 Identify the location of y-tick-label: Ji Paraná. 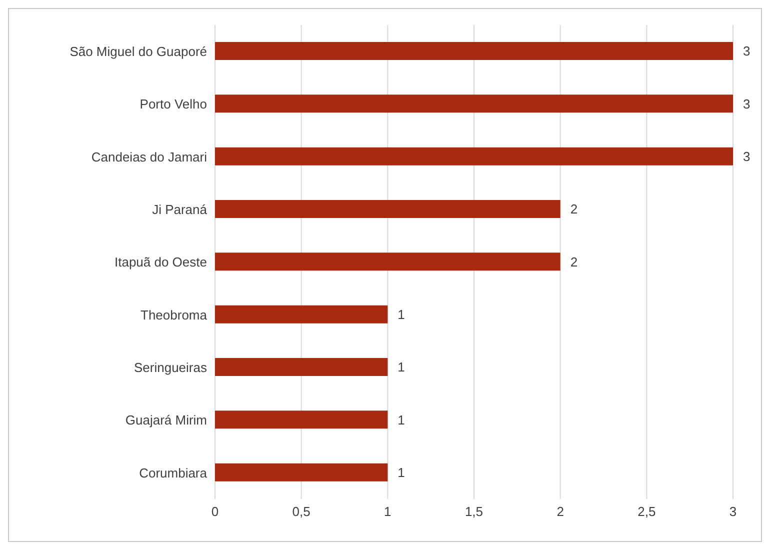
(180, 209).